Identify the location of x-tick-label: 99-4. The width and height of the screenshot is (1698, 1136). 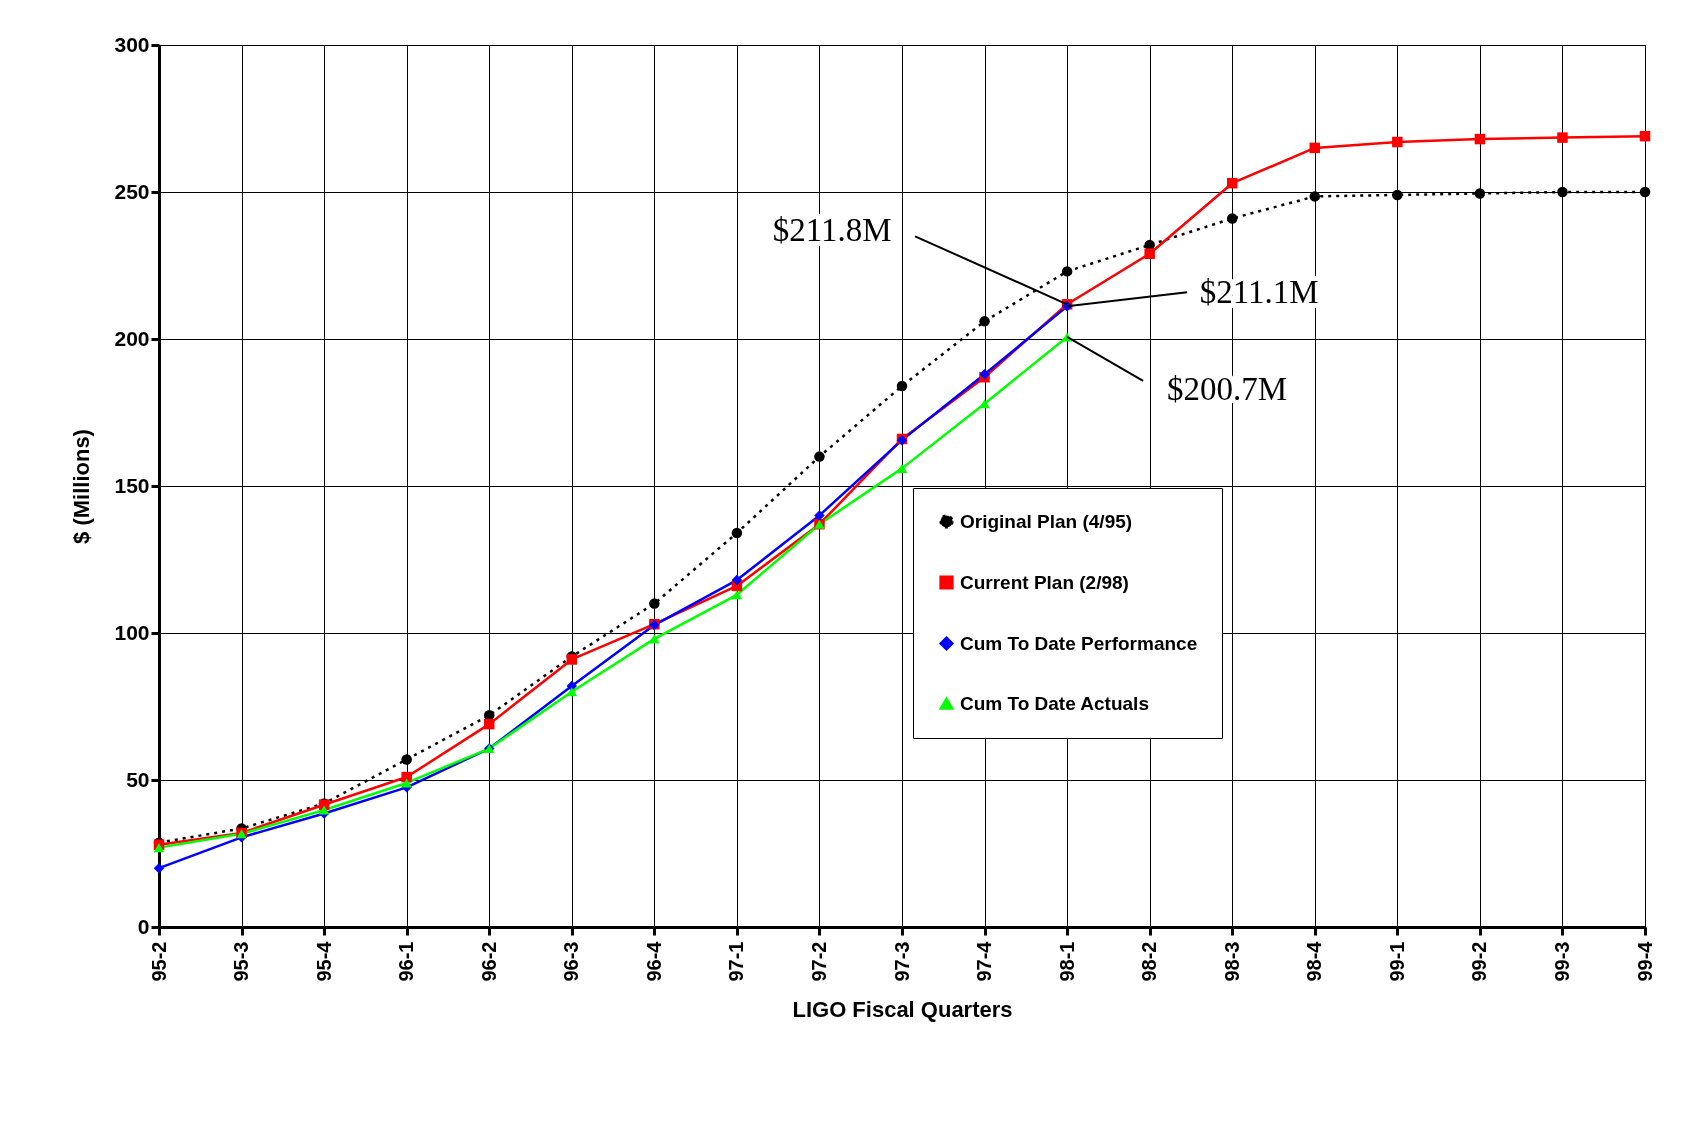
(1644, 961).